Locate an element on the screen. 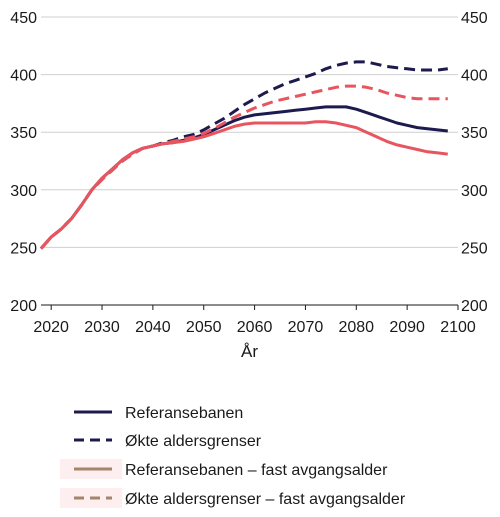 This screenshot has width=500, height=517. x-tick-label: 2080 is located at coordinates (356, 327).